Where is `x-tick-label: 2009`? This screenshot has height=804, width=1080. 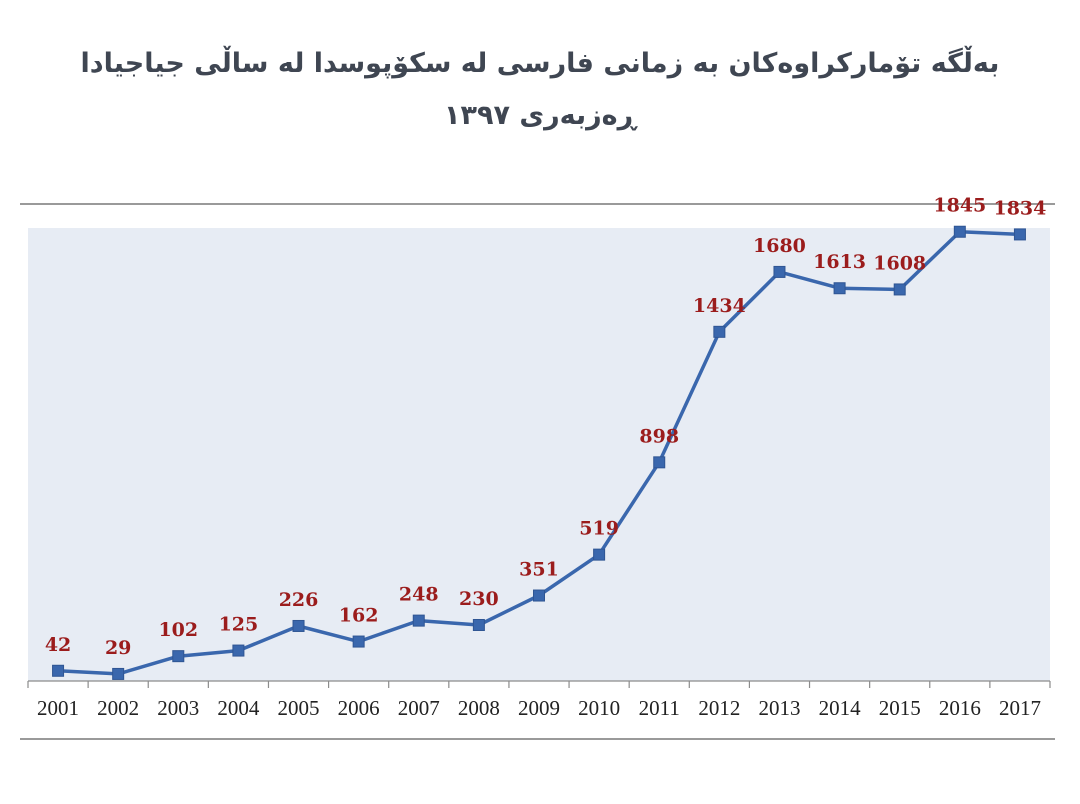
x-tick-label: 2009 is located at coordinates (539, 708).